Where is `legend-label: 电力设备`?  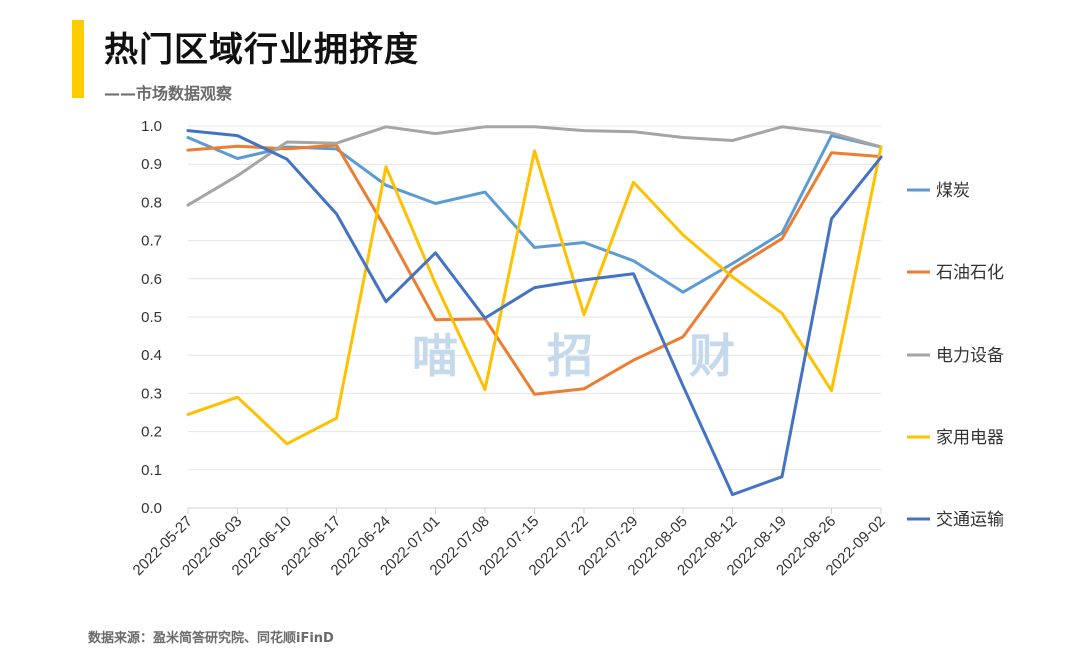
legend-label: 电力设备 is located at coordinates (970, 356).